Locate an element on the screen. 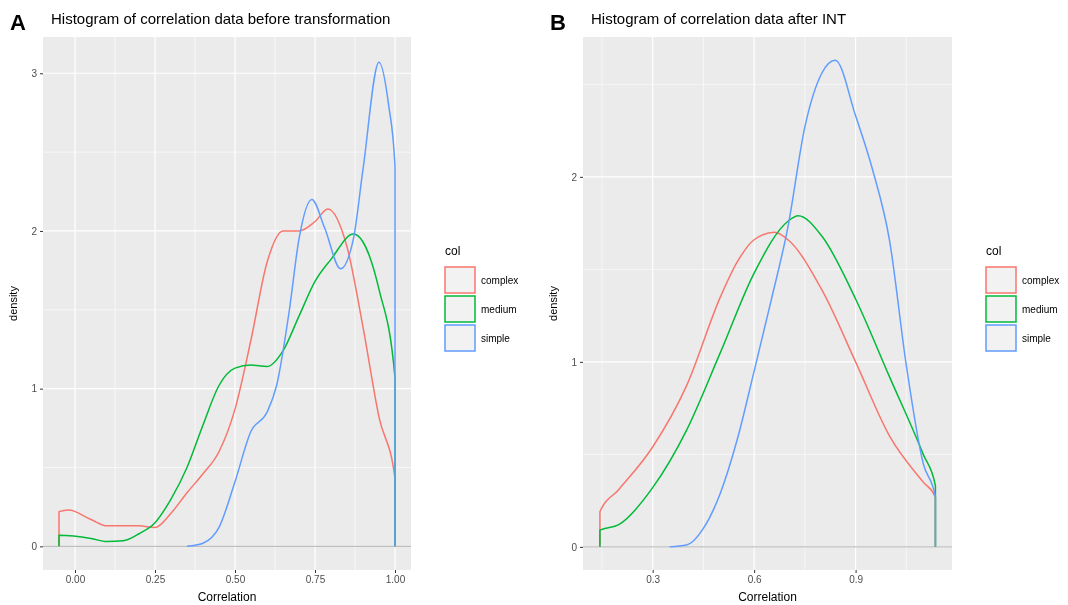 Image resolution: width=1068 pixels, height=605 pixels. text: B is located at coordinates (558, 22).